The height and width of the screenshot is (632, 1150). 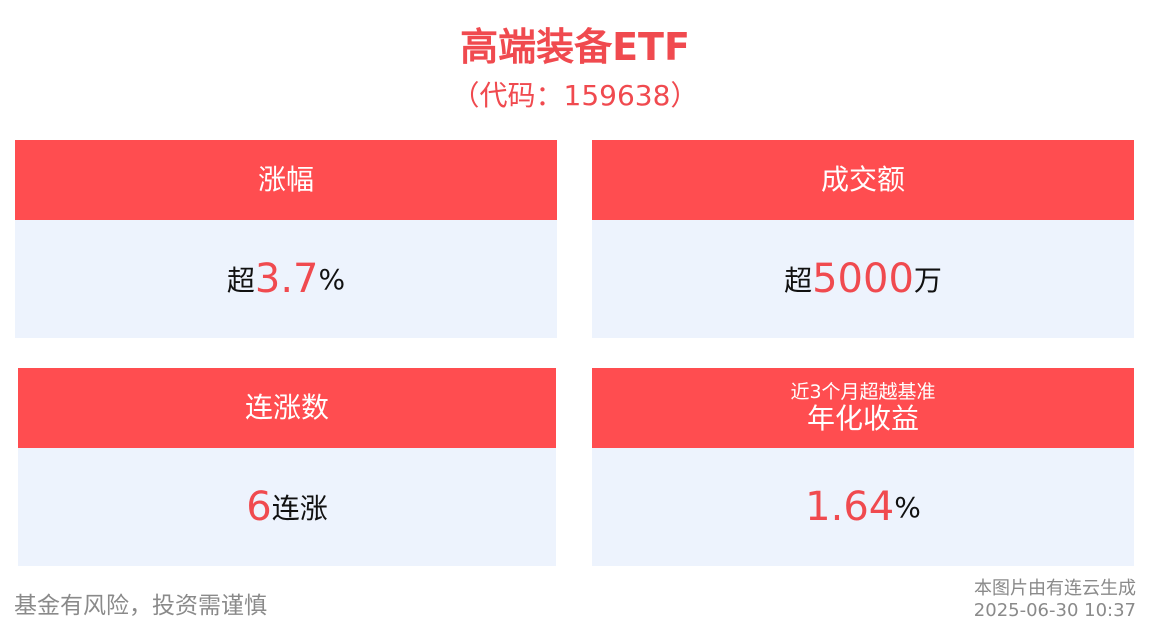 I want to click on card-change: 涨幅 超 3.7%, so click(x=286, y=239).